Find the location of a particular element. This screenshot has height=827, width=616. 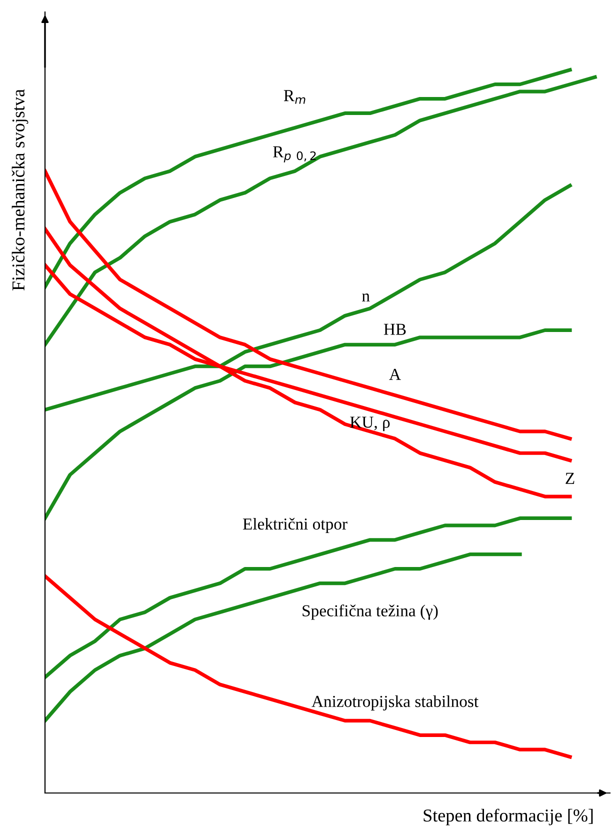

y-axis-title: Fizičko-mehanička svojstva is located at coordinates (20, 190).